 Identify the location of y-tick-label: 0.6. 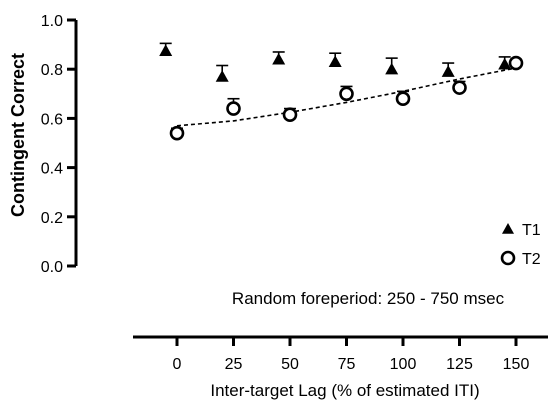
(52, 119).